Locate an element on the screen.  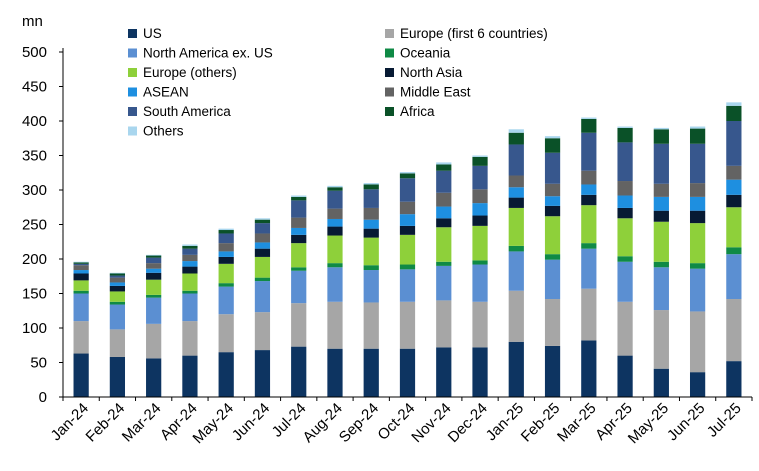
x-tick-label: Mar-24 is located at coordinates (142, 423).